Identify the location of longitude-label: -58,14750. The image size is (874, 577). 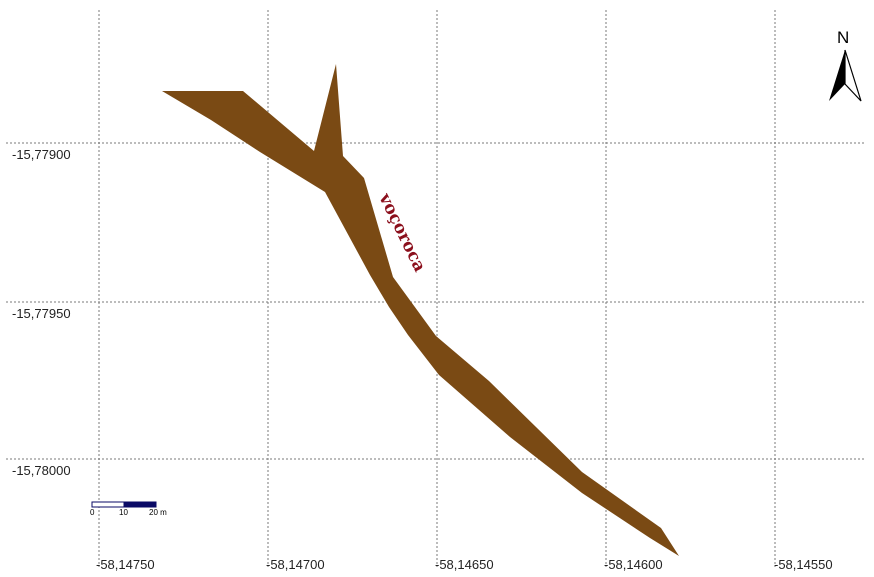
(125, 564).